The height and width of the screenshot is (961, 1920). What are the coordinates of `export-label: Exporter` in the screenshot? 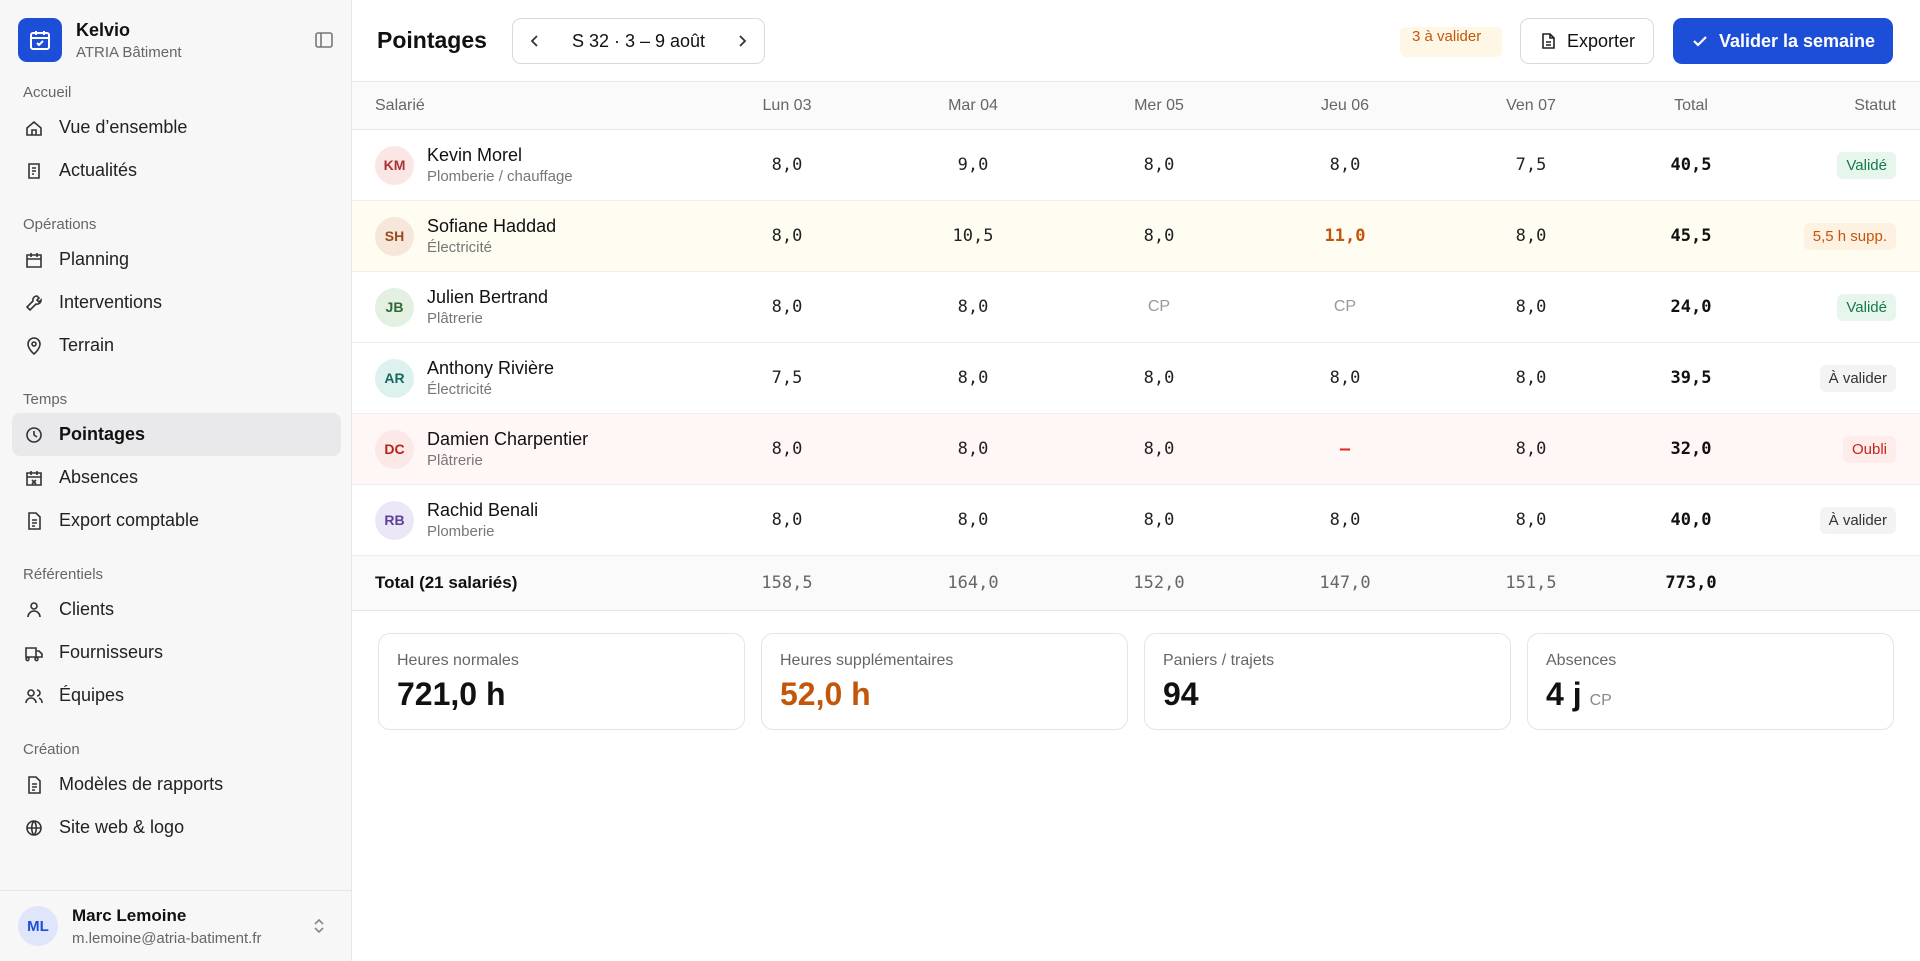 It's located at (1601, 40).